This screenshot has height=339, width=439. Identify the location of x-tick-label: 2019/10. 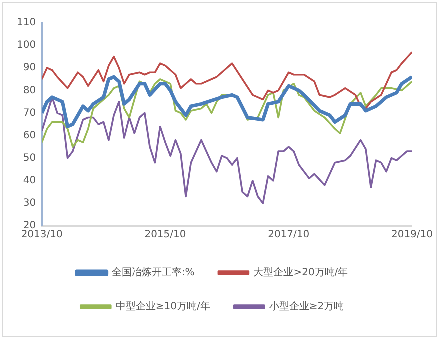
(412, 235).